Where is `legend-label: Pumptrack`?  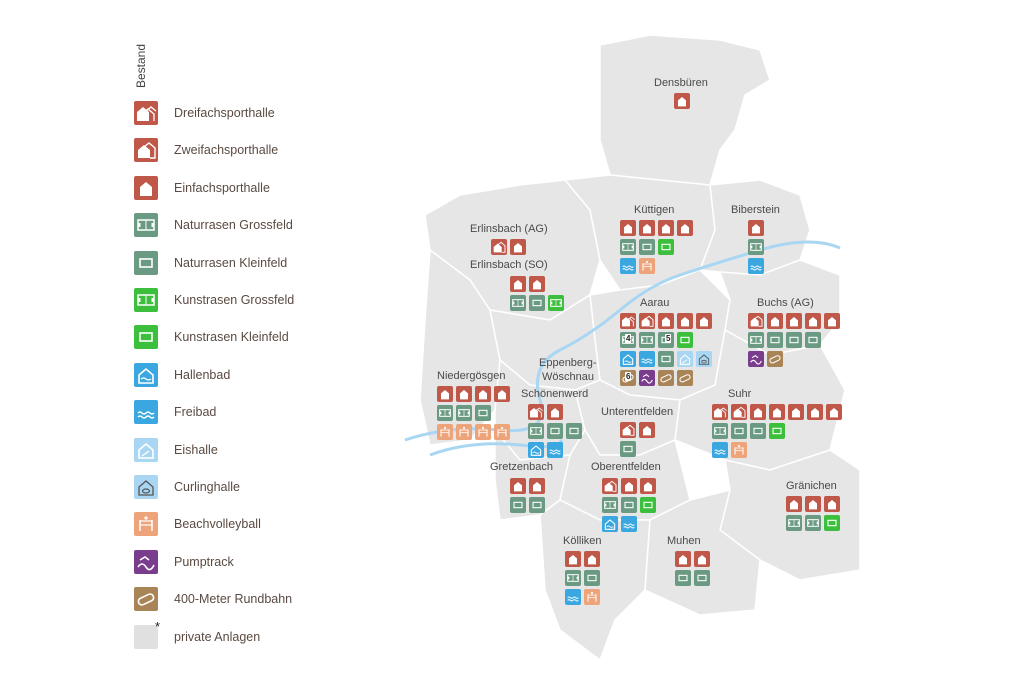 legend-label: Pumptrack is located at coordinates (204, 561).